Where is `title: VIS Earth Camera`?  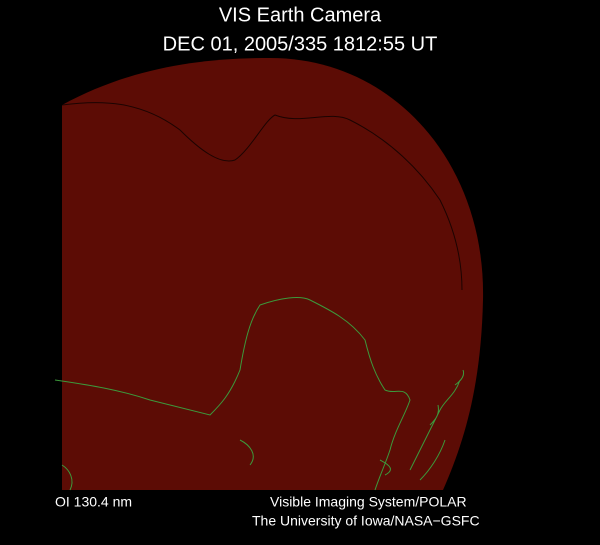 title: VIS Earth Camera is located at coordinates (300, 15).